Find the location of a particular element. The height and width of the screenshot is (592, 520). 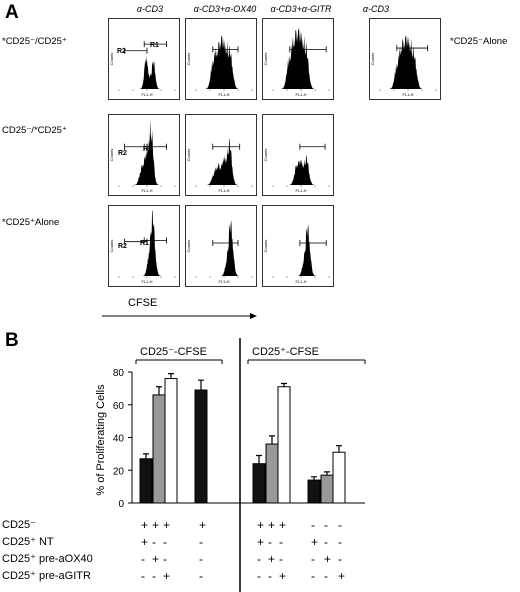

histogram-r2c3-plot: FL1-H Counts is located at coordinates (296, 168).